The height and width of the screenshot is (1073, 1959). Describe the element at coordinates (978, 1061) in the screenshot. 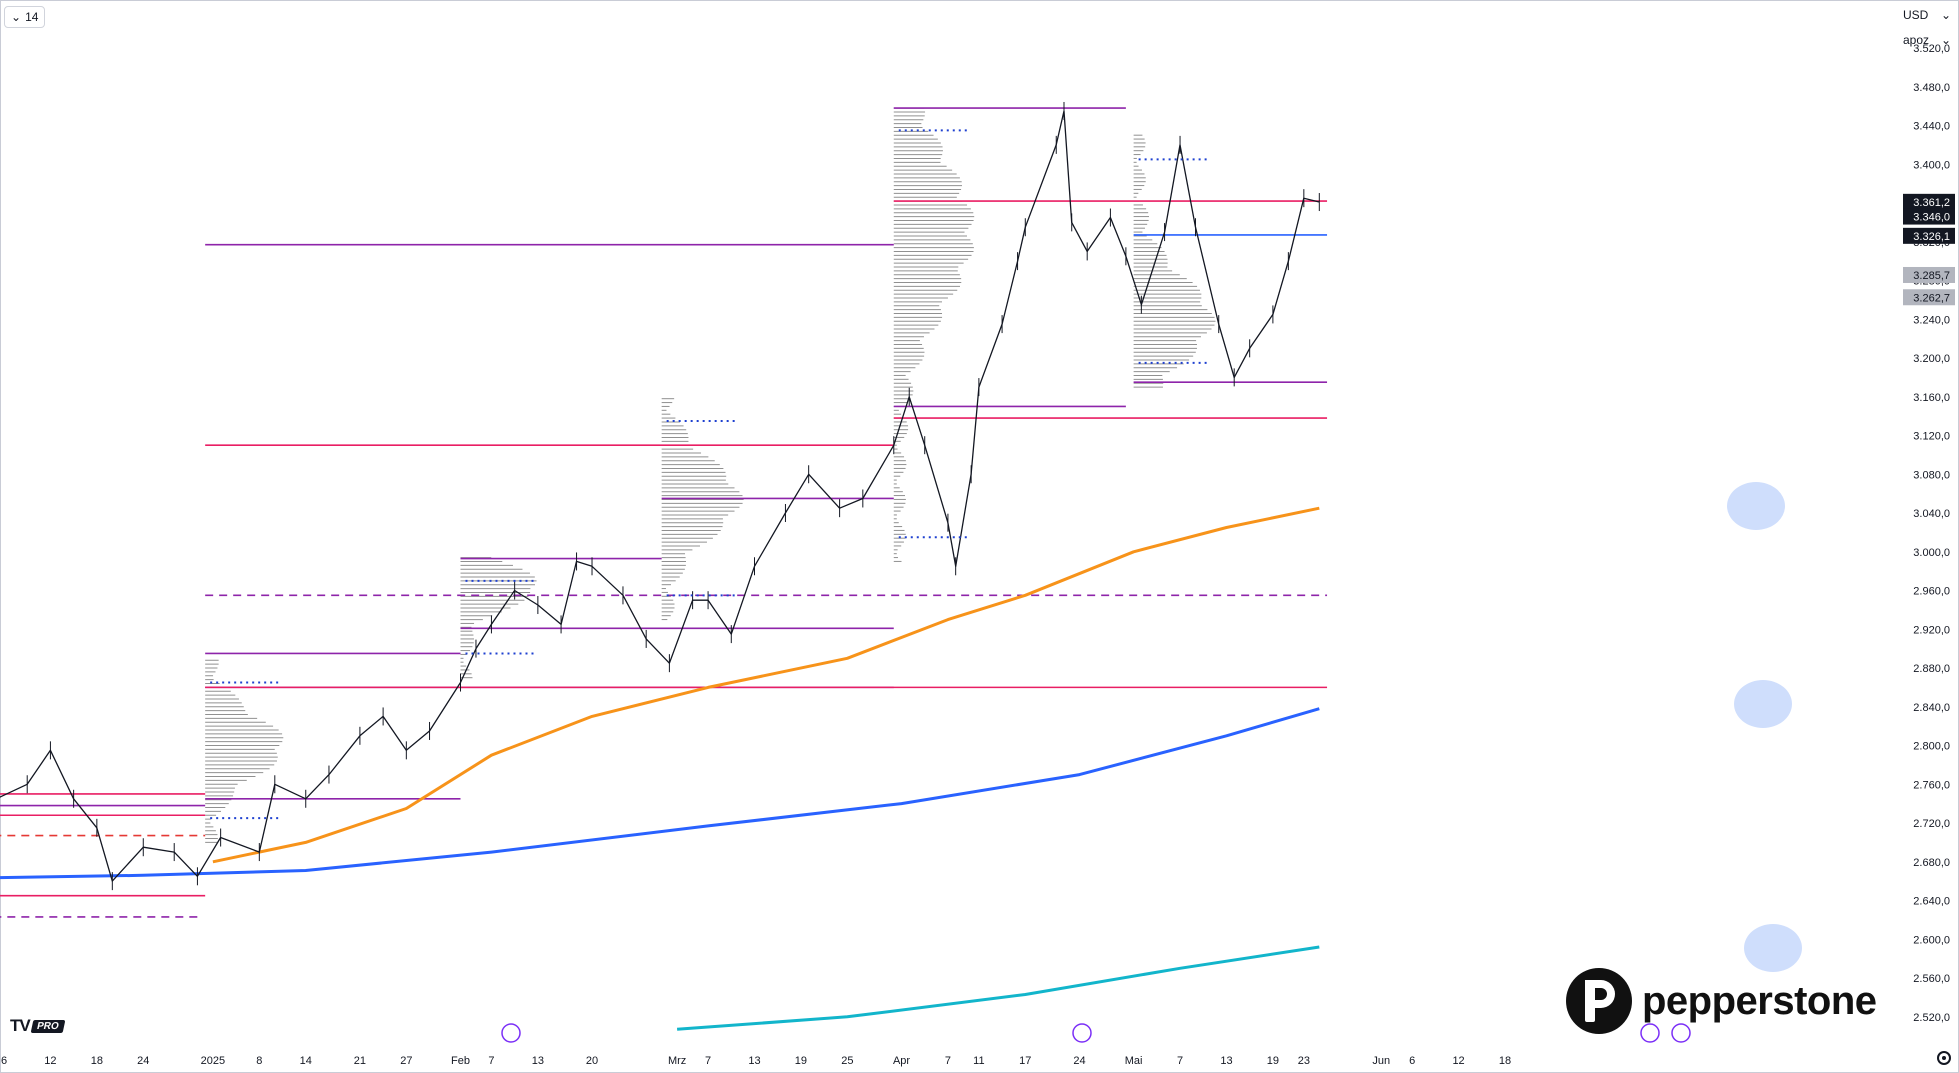

I see `x-tick-label: 11` at that location.